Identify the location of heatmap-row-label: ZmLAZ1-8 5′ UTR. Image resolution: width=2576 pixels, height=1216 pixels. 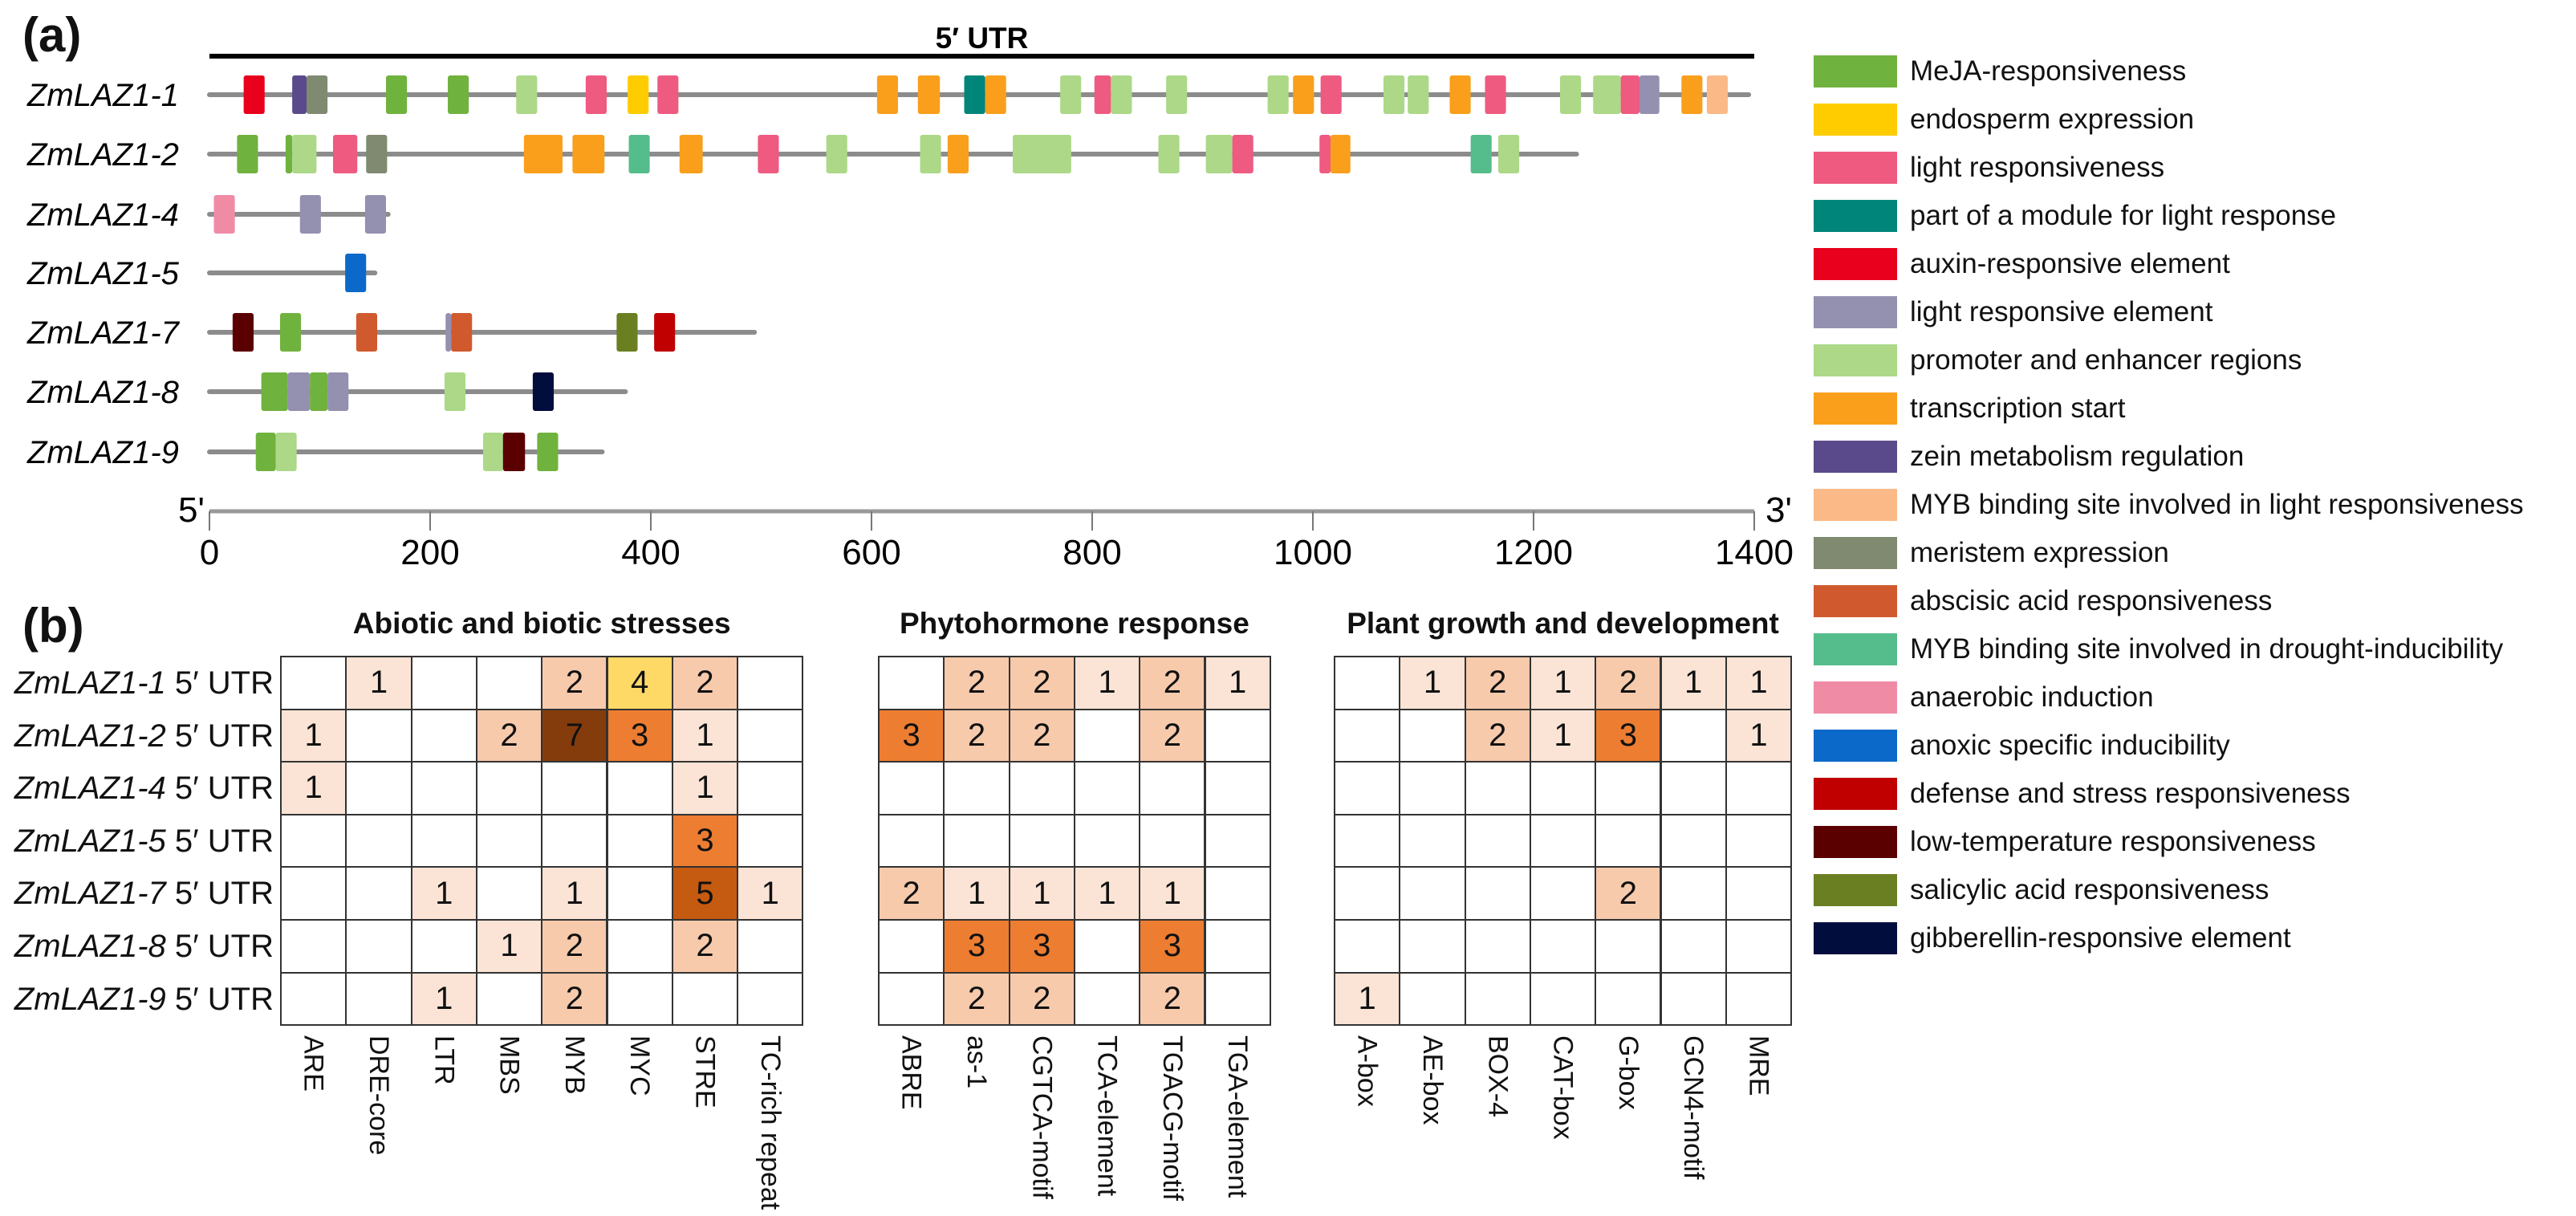
(137, 947).